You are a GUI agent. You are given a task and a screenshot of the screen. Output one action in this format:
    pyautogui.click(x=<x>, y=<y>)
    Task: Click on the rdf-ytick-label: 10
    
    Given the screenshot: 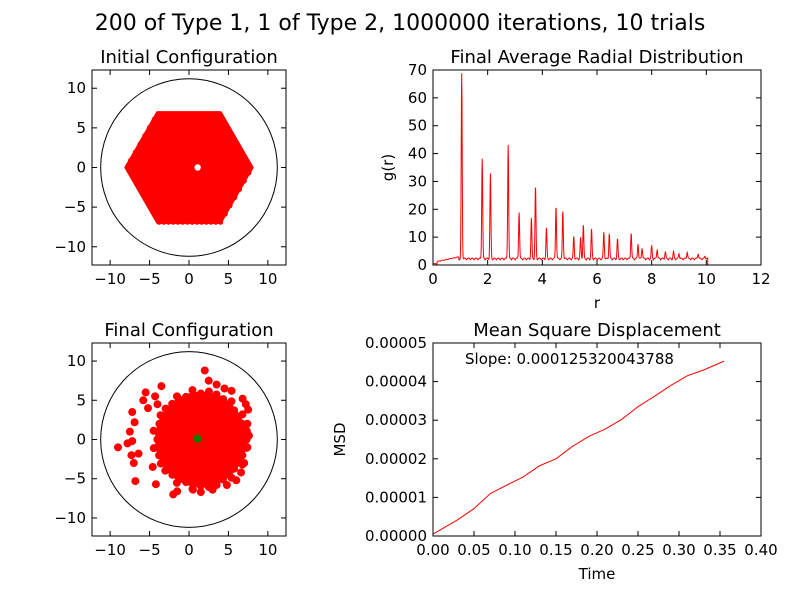 What is the action you would take?
    pyautogui.click(x=417, y=237)
    